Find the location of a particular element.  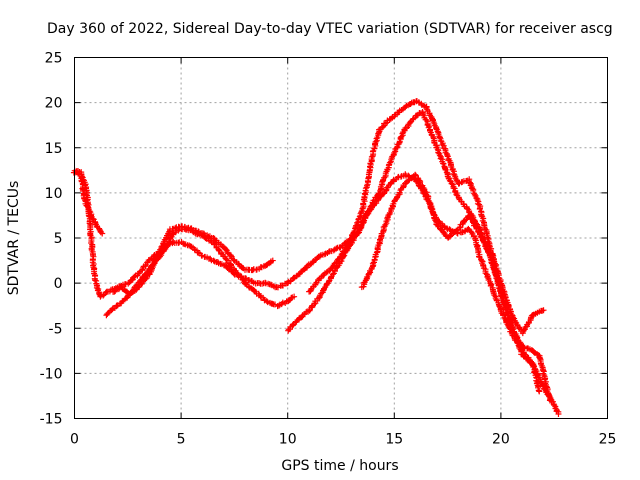

x-tick-label: 0 is located at coordinates (74, 440).